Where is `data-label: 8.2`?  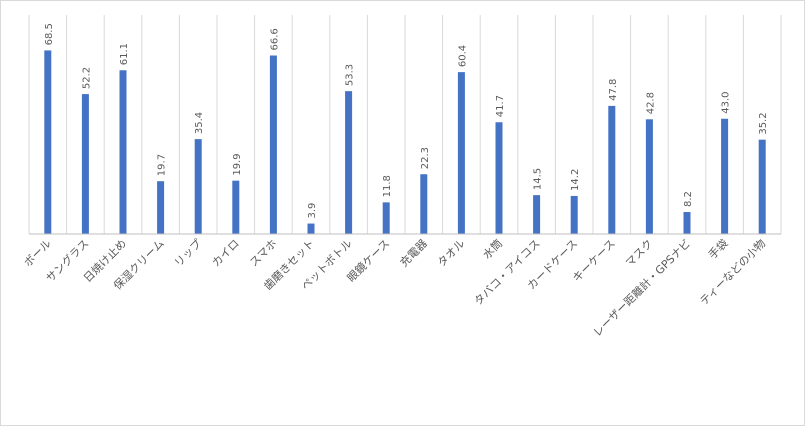 data-label: 8.2 is located at coordinates (688, 199).